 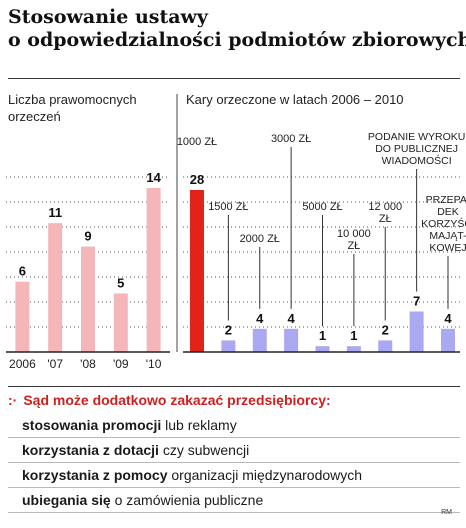 I want to click on left-tick-label: 2006, so click(x=22, y=364).